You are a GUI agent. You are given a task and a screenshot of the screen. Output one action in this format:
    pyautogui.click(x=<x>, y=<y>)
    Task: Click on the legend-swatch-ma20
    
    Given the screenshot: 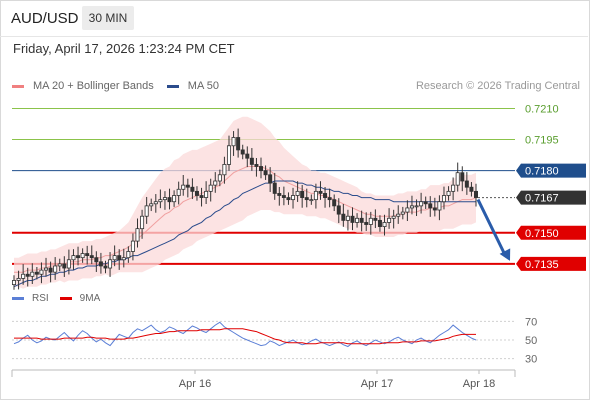 What is the action you would take?
    pyautogui.click(x=18, y=86)
    